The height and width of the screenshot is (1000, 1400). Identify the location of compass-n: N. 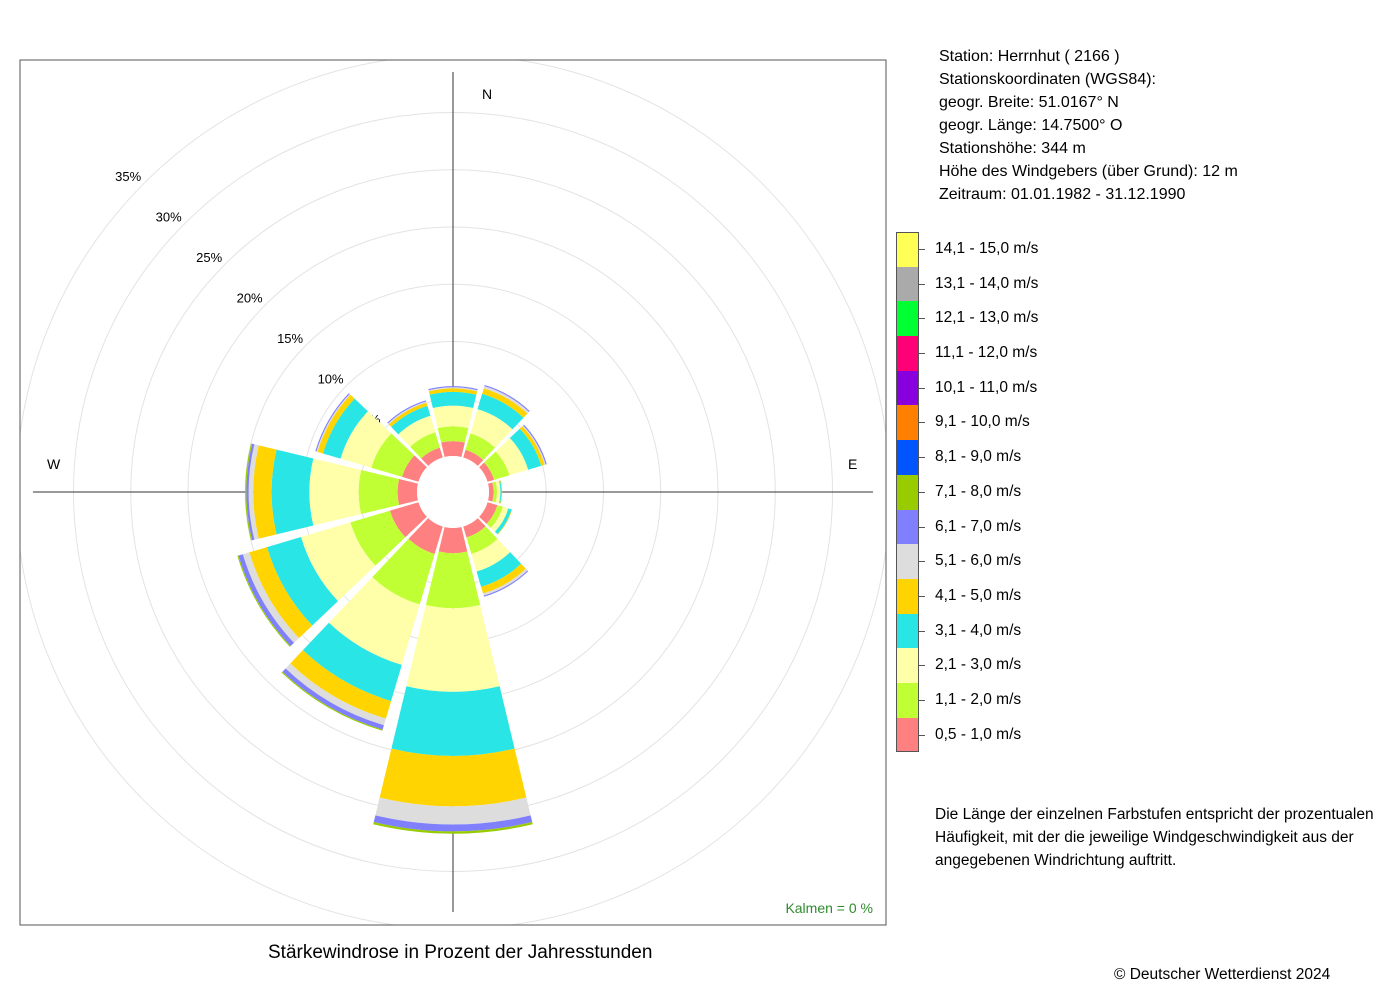
(487, 94).